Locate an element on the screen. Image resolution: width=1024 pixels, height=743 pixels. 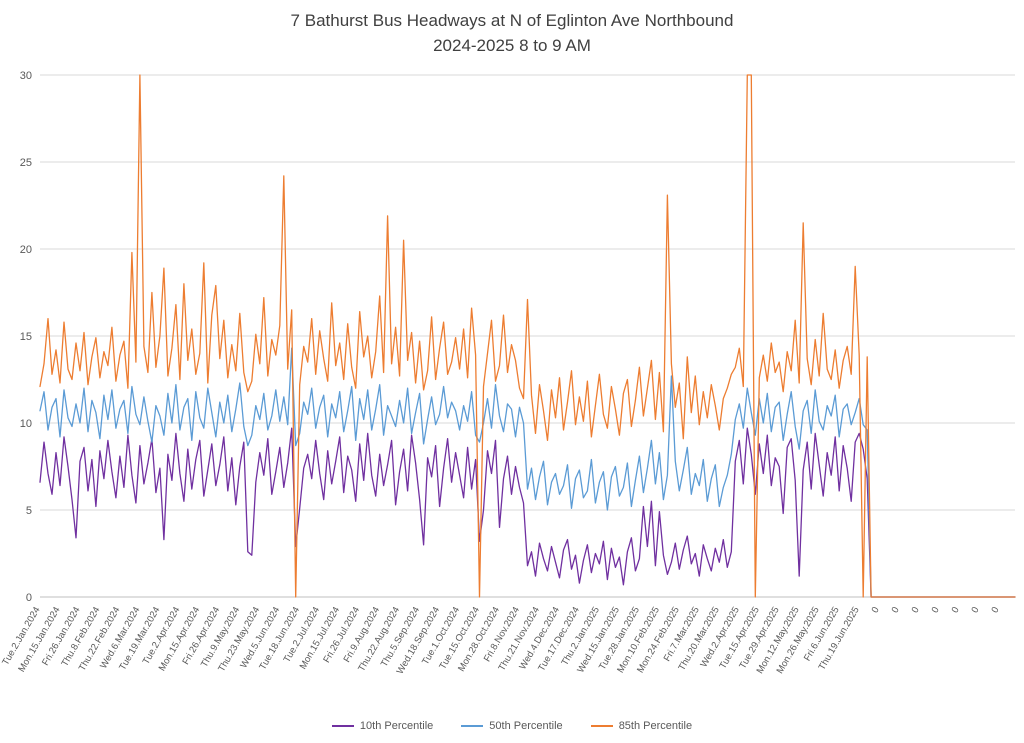
y-tick-label-30: 30 is located at coordinates (26, 76).